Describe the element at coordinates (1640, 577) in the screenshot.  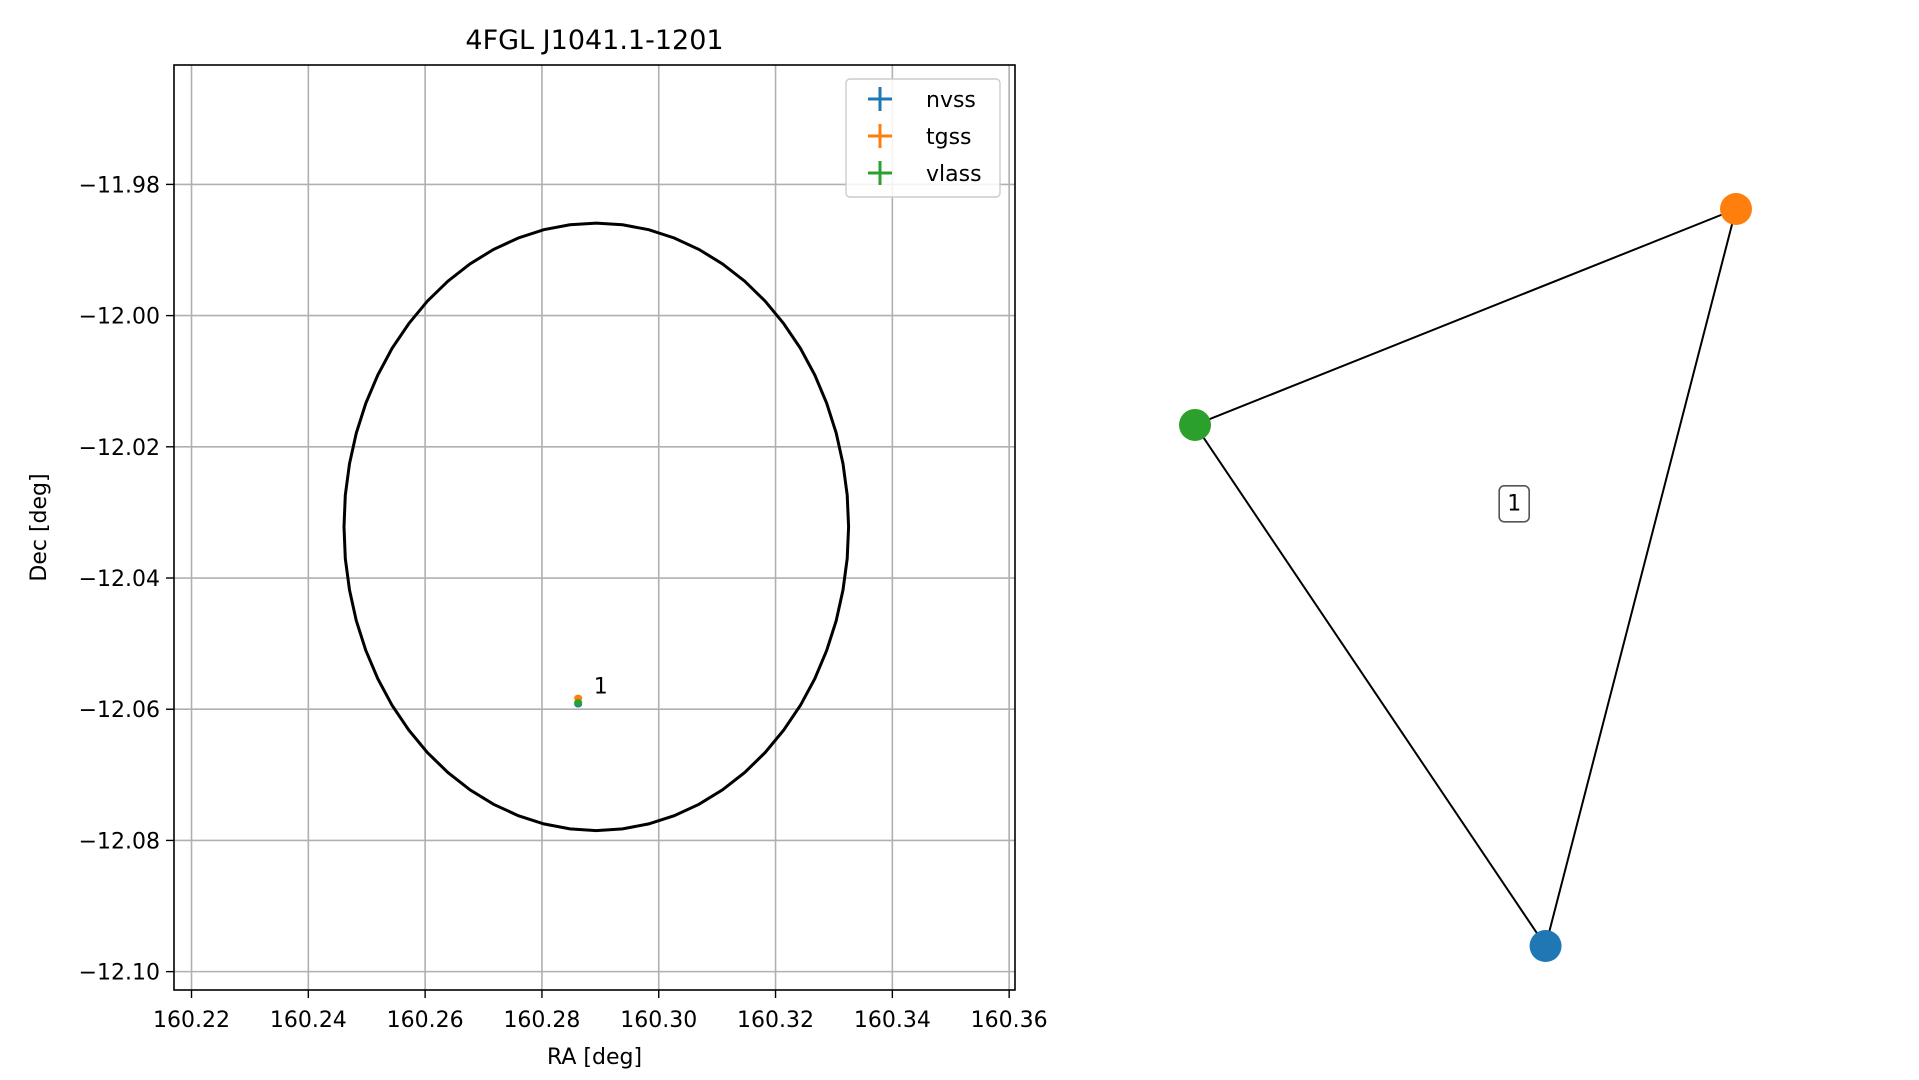
I see `edge-nvss-tgss` at that location.